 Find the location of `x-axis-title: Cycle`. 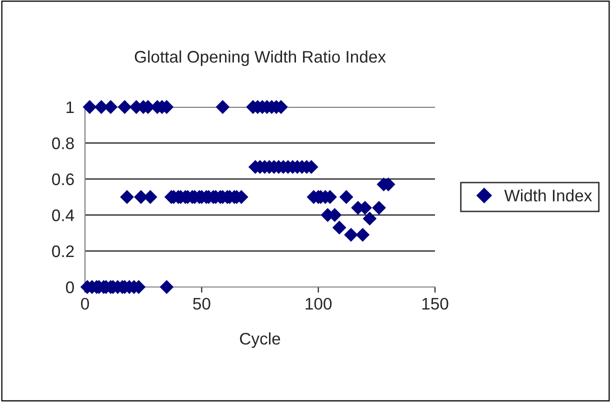

x-axis-title: Cycle is located at coordinates (260, 340).